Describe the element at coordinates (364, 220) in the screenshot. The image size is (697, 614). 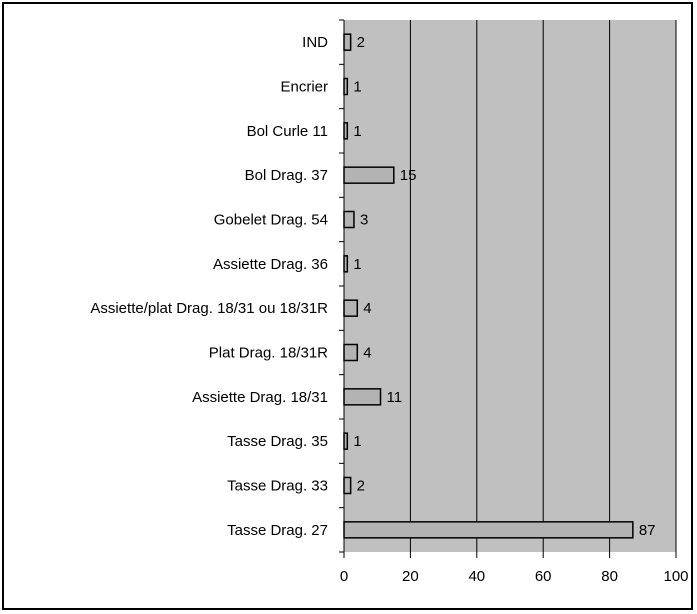
I see `value-label: 3` at that location.